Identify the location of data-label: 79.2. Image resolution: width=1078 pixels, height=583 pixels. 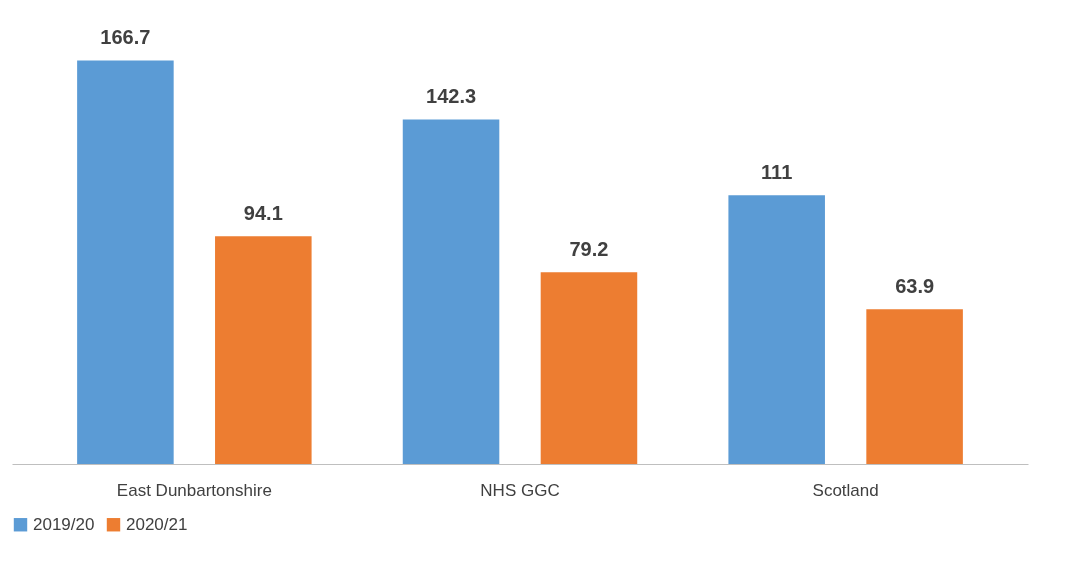
(589, 249).